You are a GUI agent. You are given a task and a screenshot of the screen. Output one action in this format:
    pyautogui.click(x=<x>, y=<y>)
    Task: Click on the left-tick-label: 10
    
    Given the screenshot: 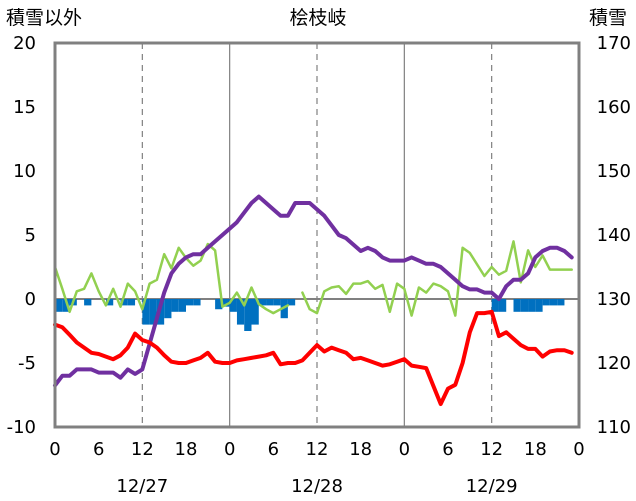 What is the action you would take?
    pyautogui.click(x=24, y=171)
    